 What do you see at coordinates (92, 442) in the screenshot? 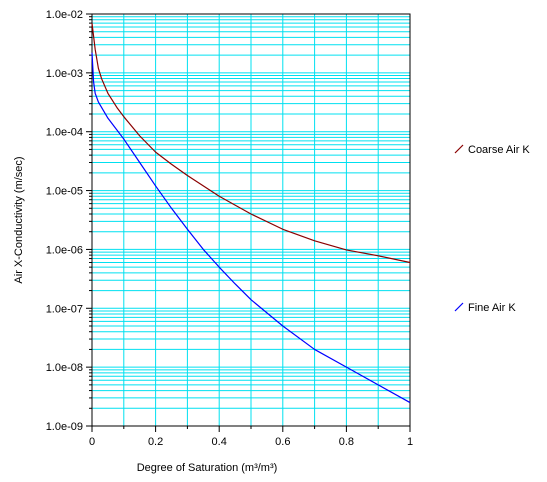
I see `x-tick-label: 0` at bounding box center [92, 442].